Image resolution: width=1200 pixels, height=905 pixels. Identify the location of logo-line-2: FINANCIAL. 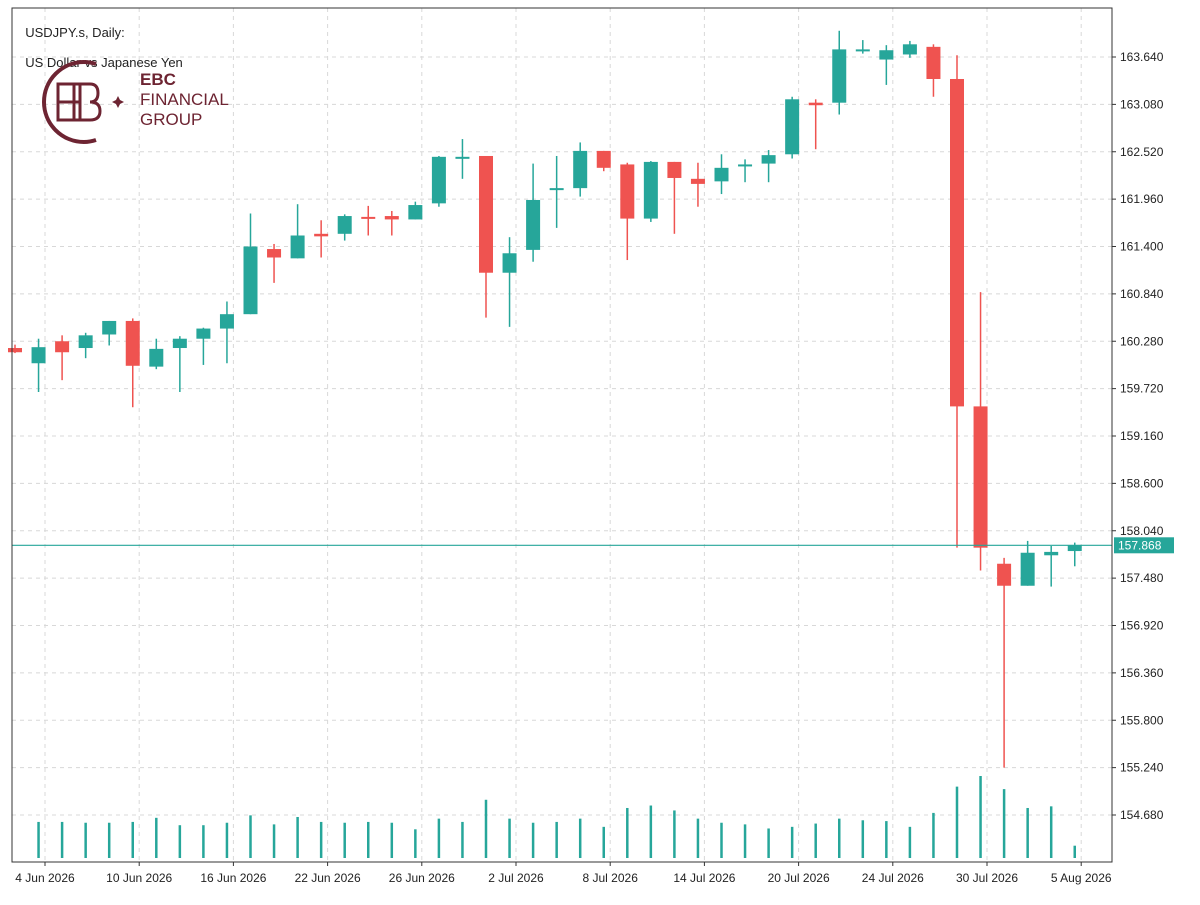
(184, 99).